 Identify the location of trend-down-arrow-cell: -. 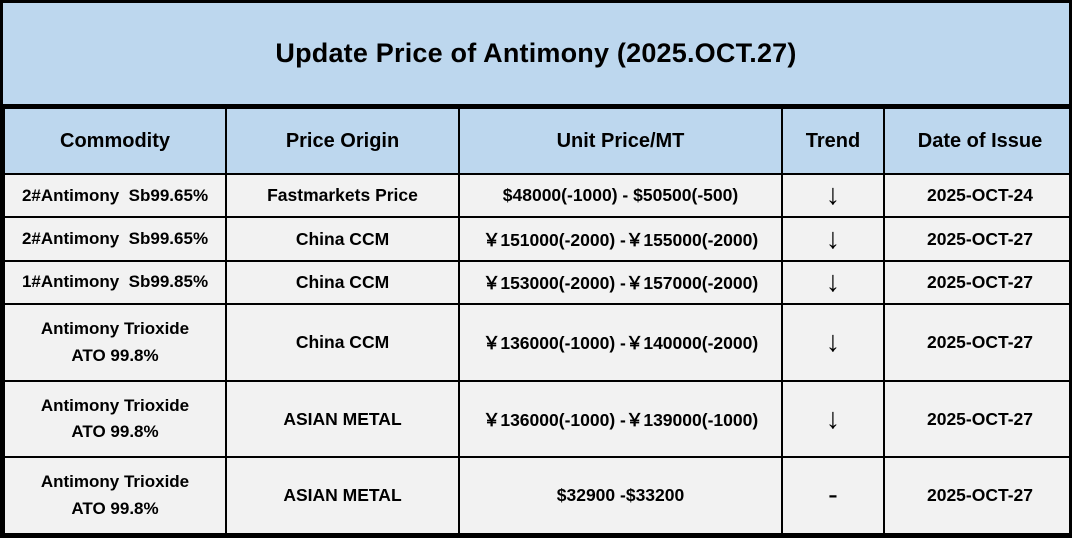
(833, 495).